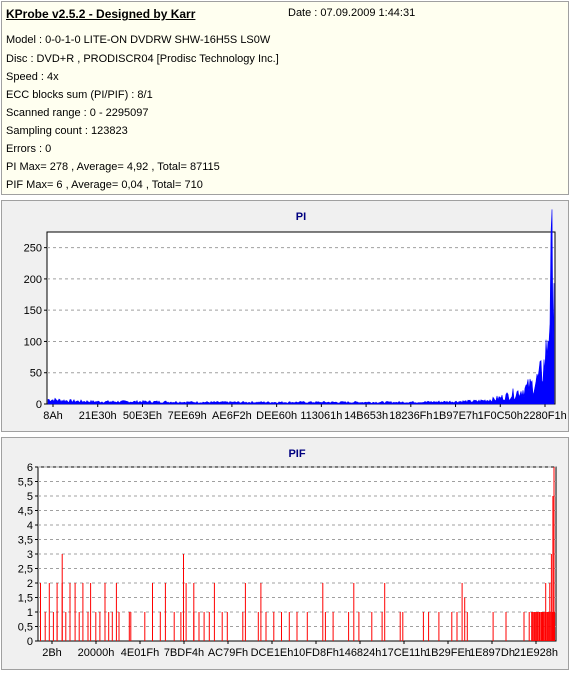 The height and width of the screenshot is (674, 572). What do you see at coordinates (403, 653) in the screenshot?
I see `pif-xtick-label: 17CE11h` at bounding box center [403, 653].